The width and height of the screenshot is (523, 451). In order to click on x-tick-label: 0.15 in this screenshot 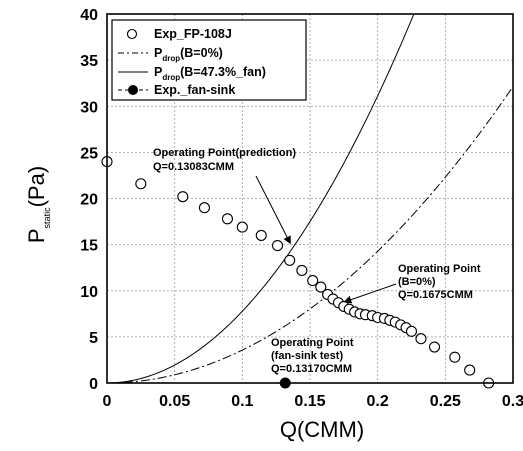, I will do `click(309, 401)`.